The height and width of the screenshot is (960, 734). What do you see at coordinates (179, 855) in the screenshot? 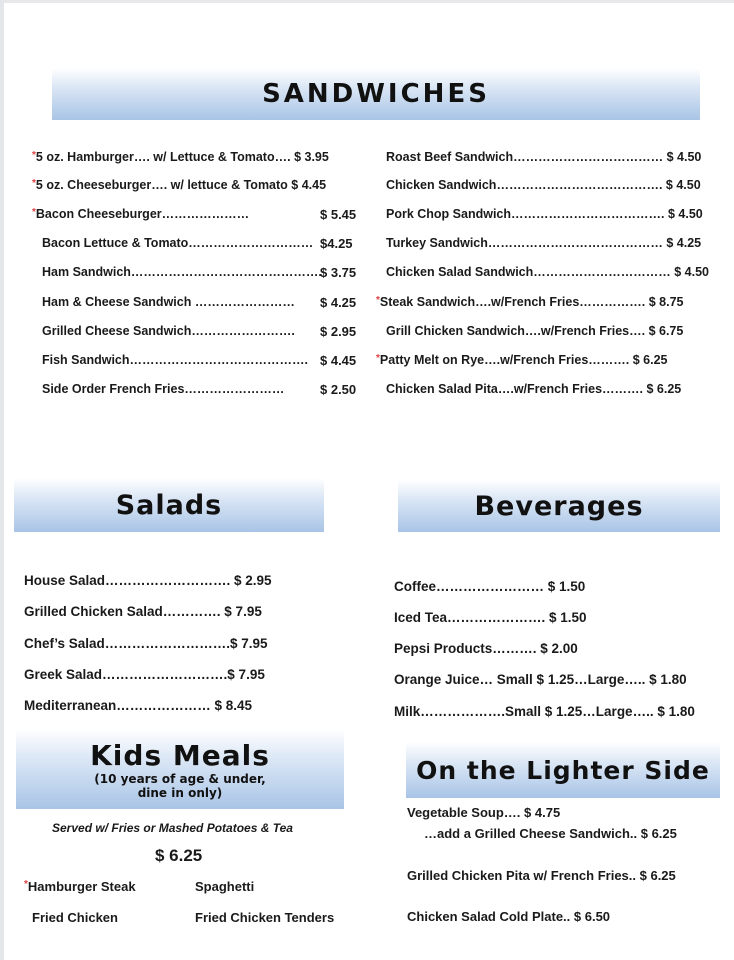
I see `kids-price: $ 6.25` at bounding box center [179, 855].